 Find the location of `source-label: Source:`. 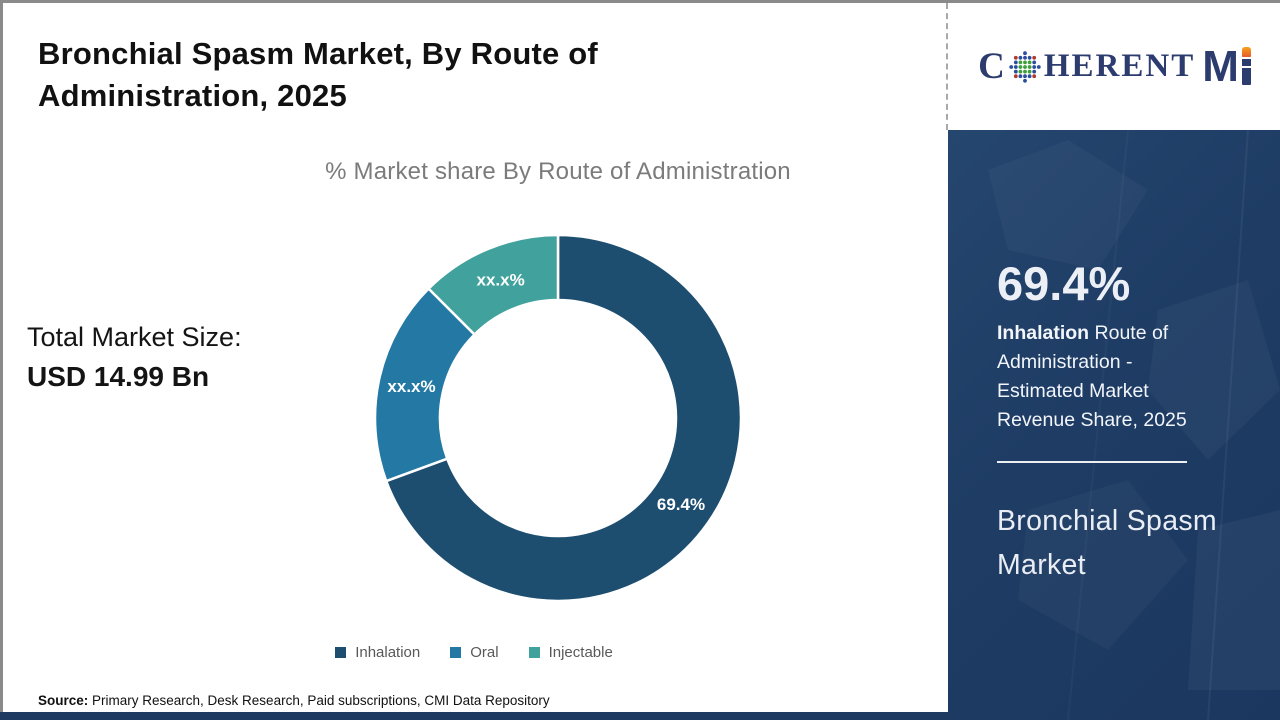

source-label: Source: is located at coordinates (63, 700).